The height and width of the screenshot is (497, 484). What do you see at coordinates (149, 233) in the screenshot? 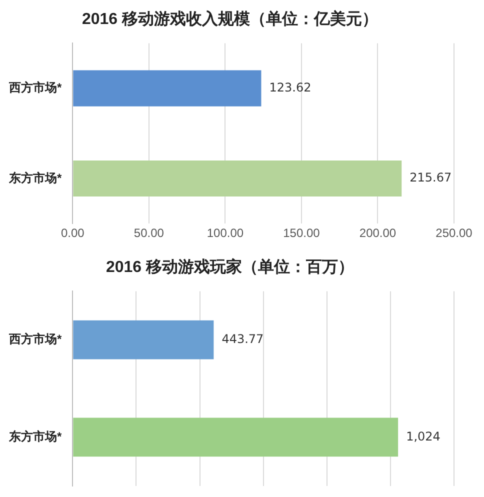
I see `x-tick-label: 50.00` at bounding box center [149, 233].